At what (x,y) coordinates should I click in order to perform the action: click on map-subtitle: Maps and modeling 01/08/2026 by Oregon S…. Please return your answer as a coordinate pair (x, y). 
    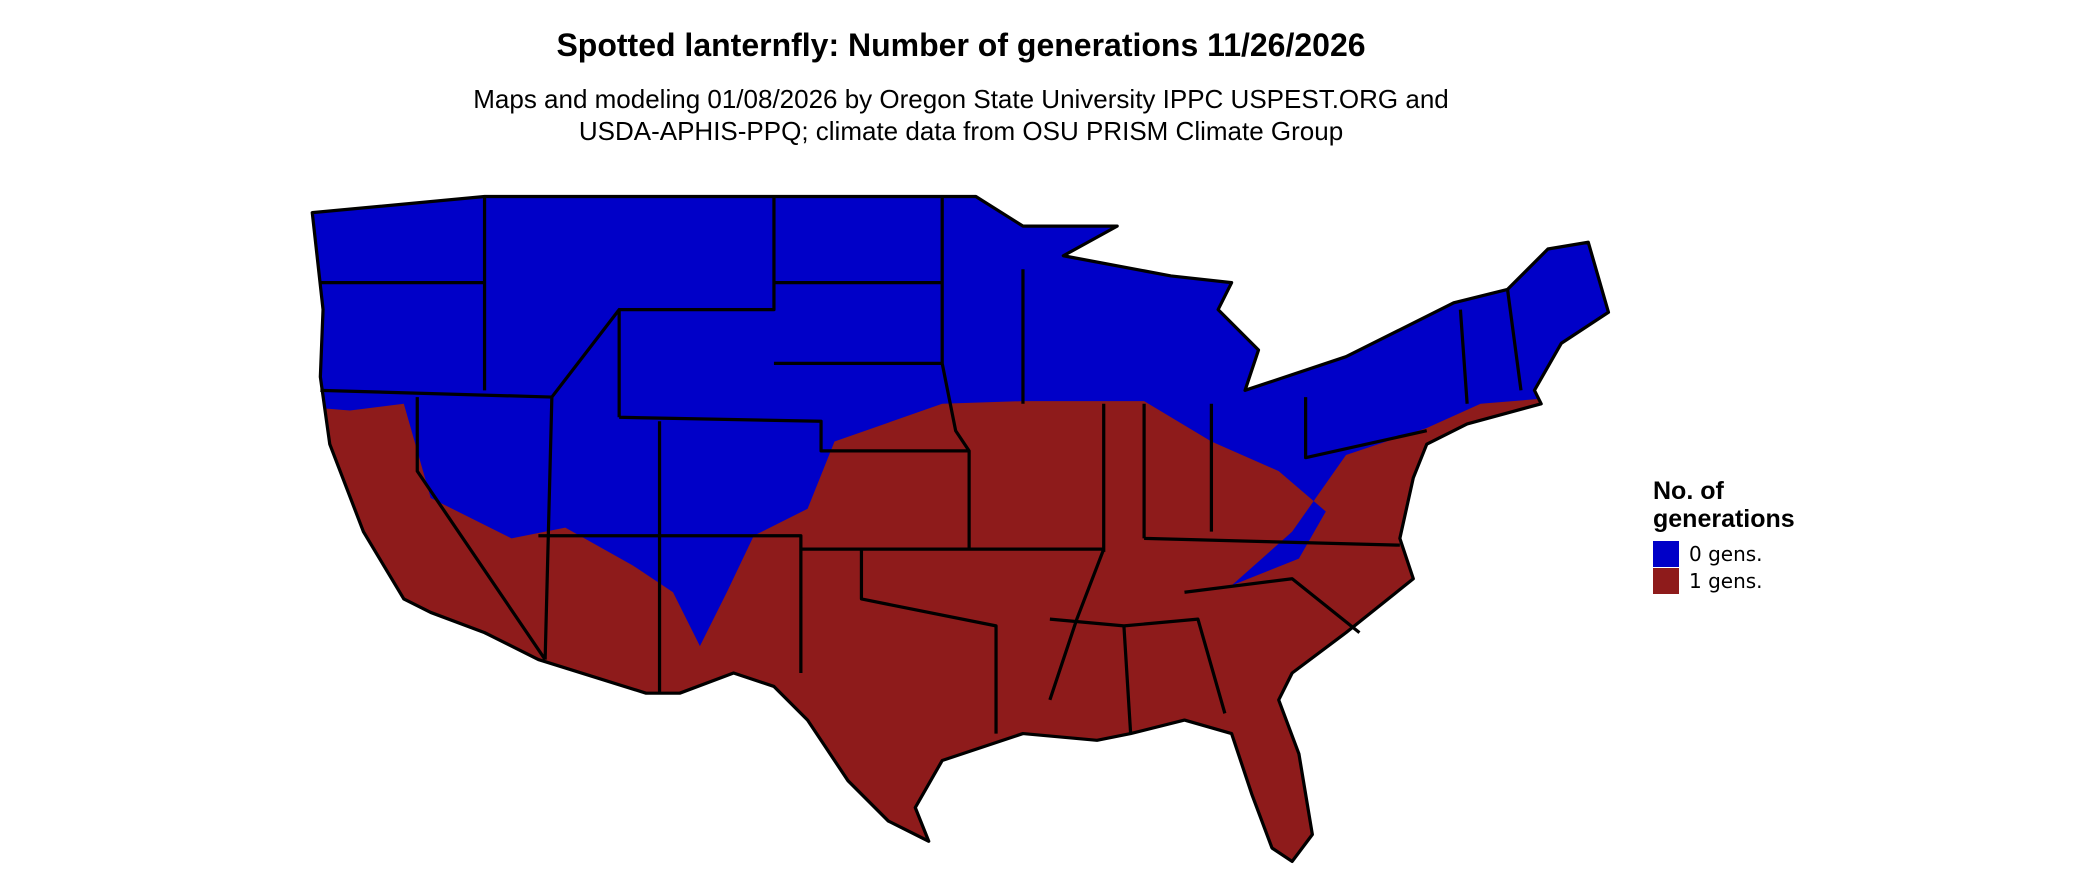
    Looking at the image, I should click on (961, 99).